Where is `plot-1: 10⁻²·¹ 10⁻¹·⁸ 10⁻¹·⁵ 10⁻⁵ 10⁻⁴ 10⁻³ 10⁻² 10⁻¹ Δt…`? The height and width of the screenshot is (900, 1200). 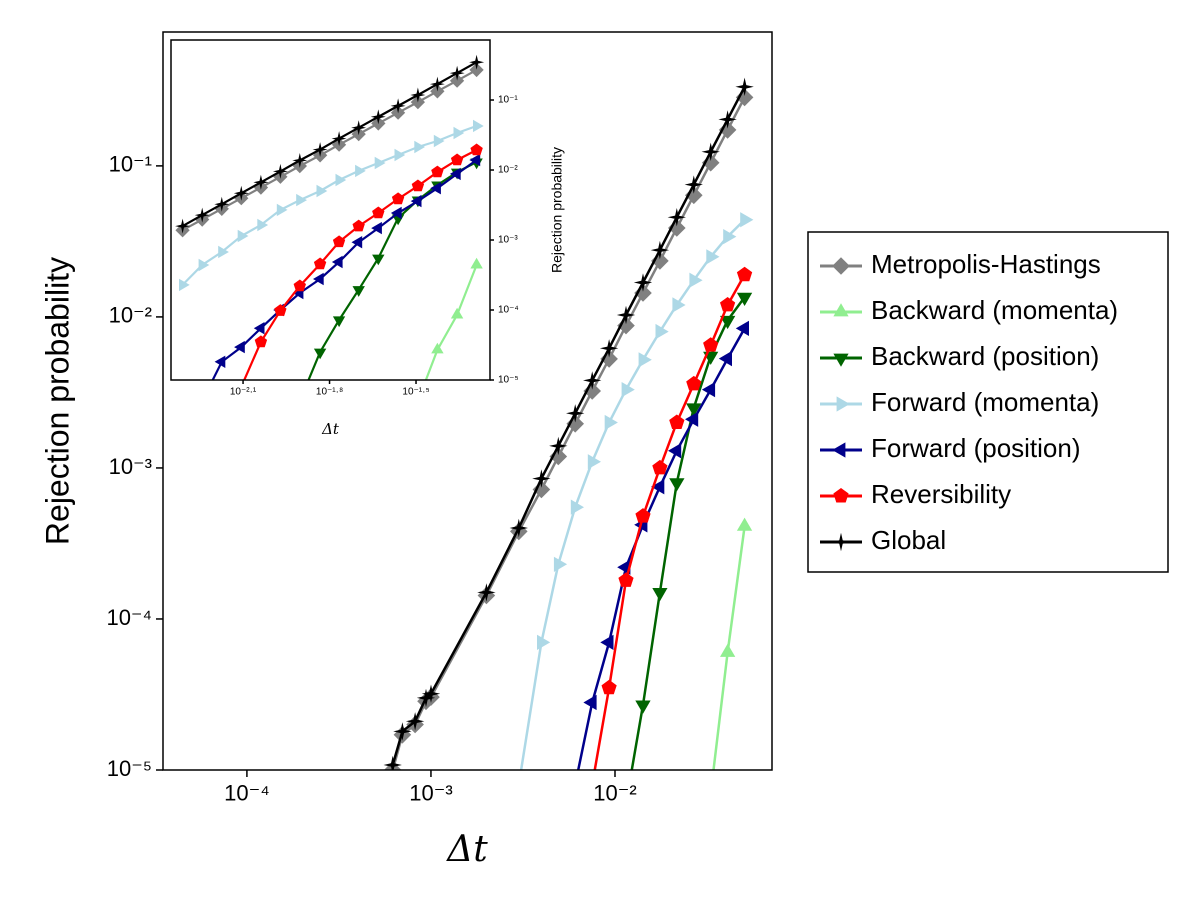
plot-1: 10⁻²·¹ 10⁻¹·⁸ 10⁻¹·⁵ 10⁻⁵ 10⁻⁴ 10⁻³ 10⁻² 10⁻¹ Δt… is located at coordinates (367, 238).